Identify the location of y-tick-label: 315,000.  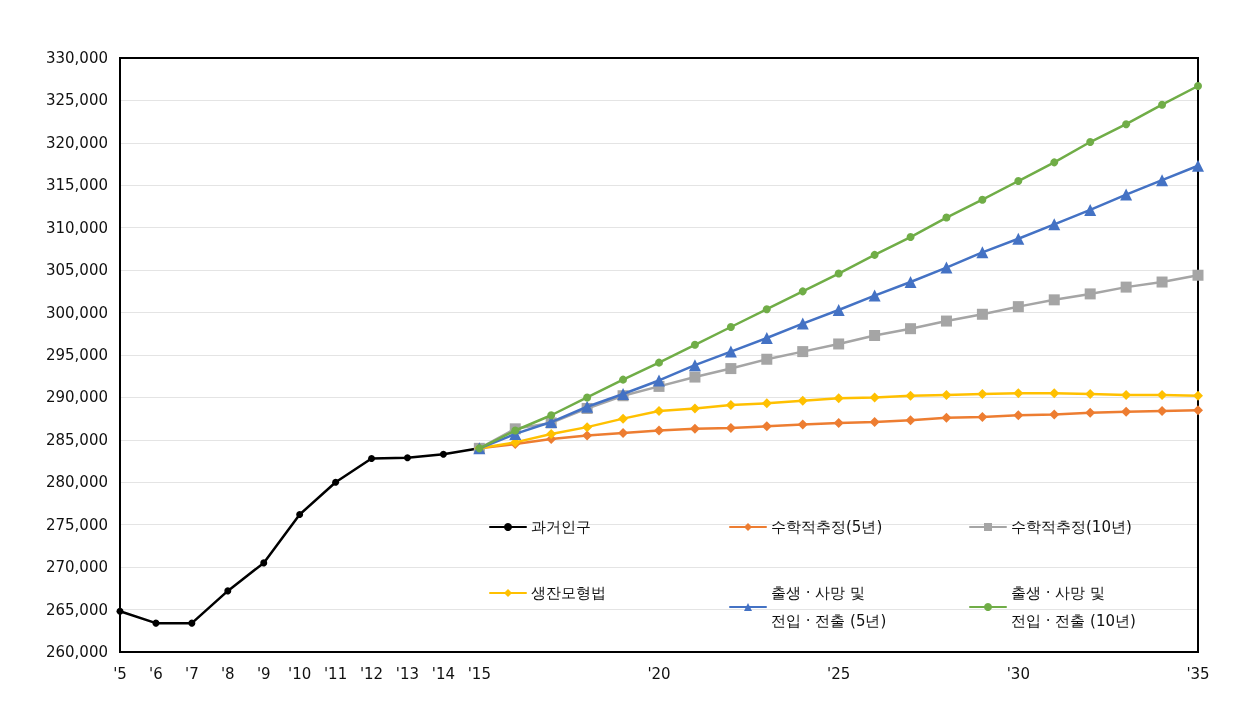
(76, 185).